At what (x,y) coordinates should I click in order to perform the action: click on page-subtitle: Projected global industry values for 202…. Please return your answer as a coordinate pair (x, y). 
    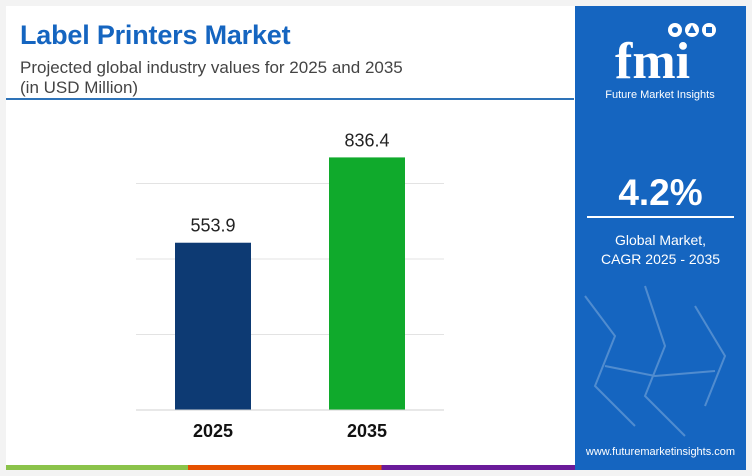
    Looking at the image, I should click on (280, 78).